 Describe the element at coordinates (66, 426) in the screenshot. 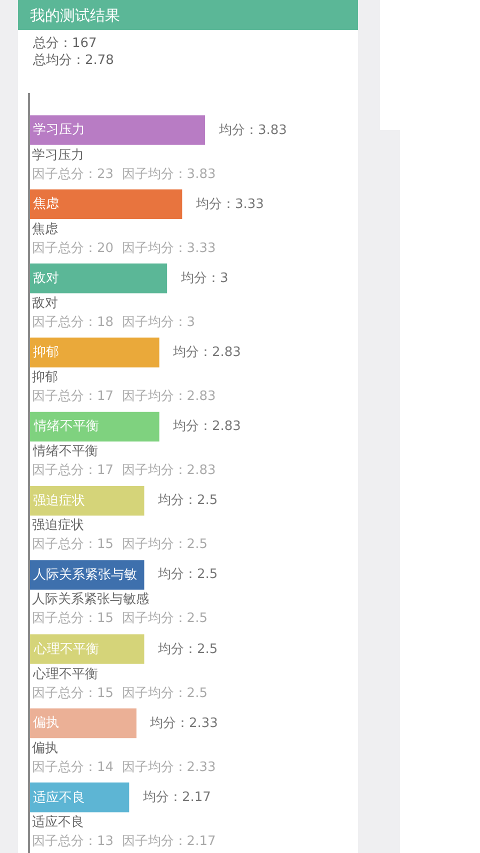

I see `y-tick-label: 情绪不平衡` at that location.